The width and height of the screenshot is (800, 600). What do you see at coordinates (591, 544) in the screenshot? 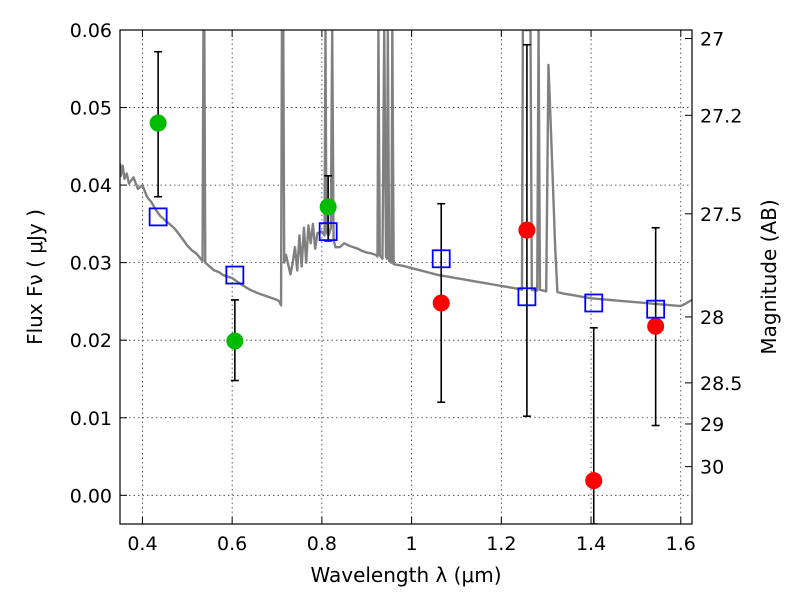
I see `x-tick-label: 1.4` at bounding box center [591, 544].